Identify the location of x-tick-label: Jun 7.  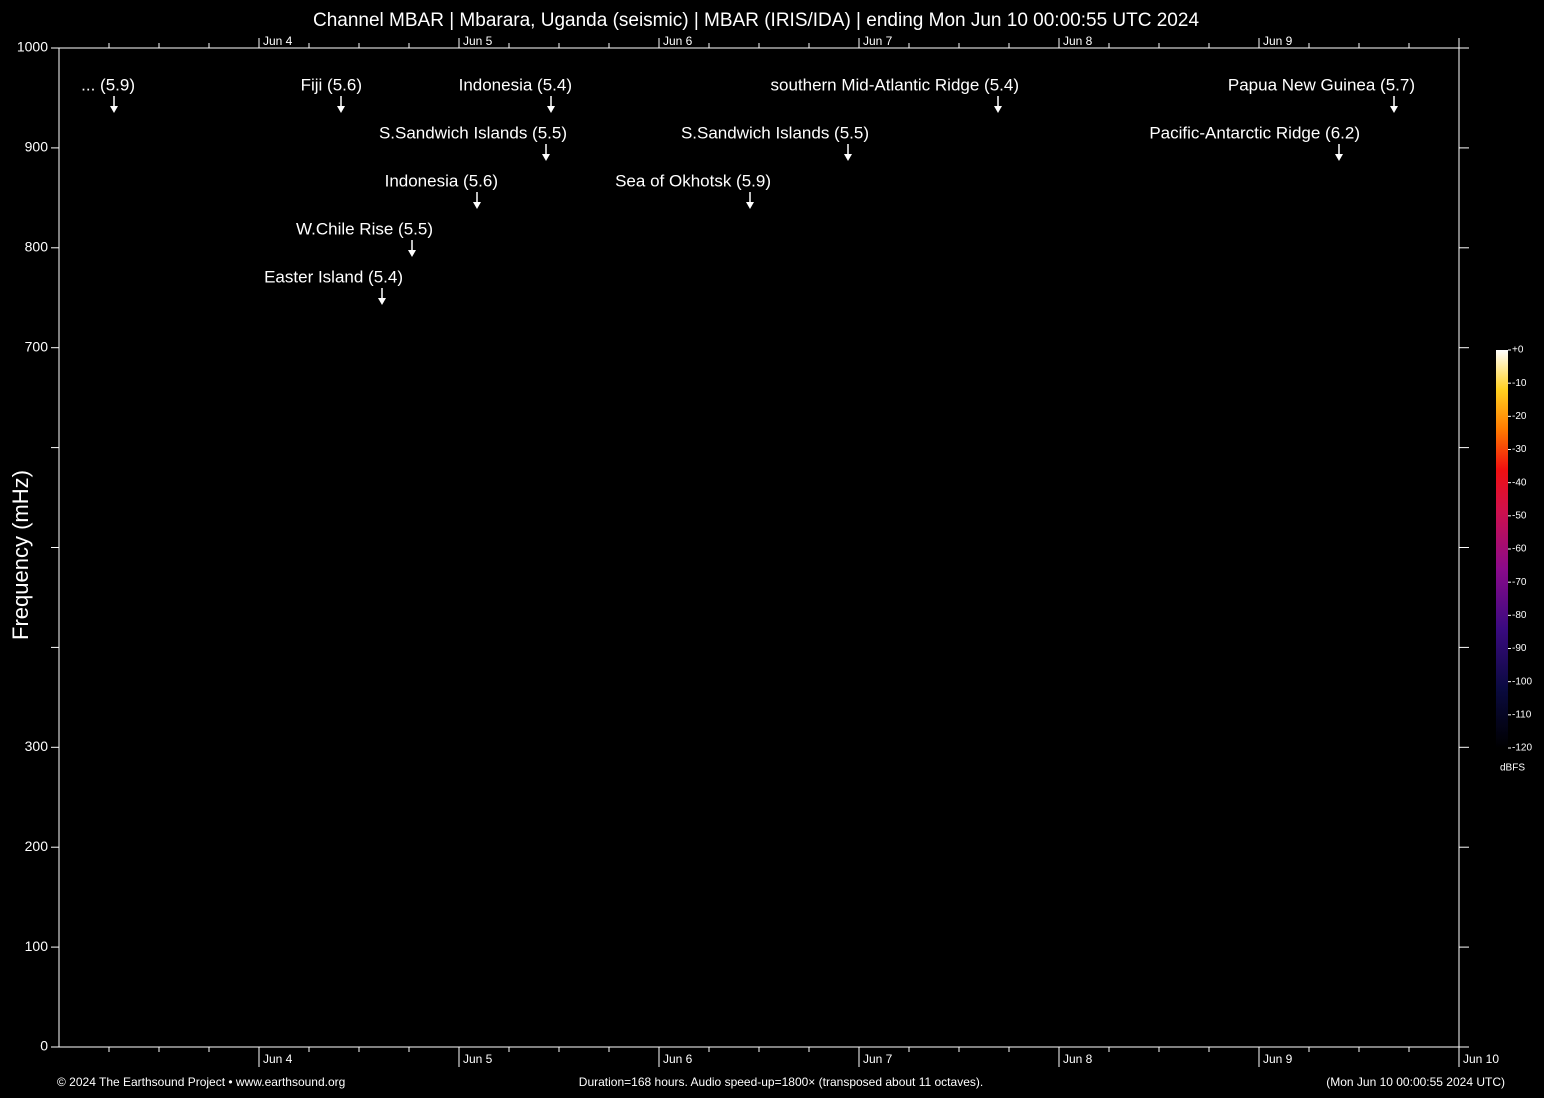
(878, 1059).